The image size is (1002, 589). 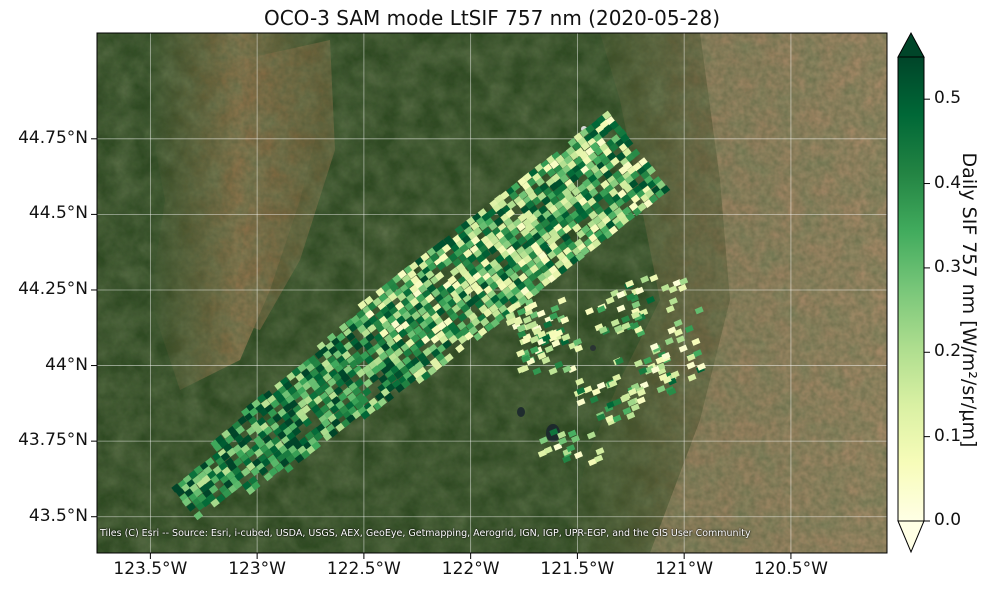 I want to click on x-axis-ticks, so click(x=470, y=556).